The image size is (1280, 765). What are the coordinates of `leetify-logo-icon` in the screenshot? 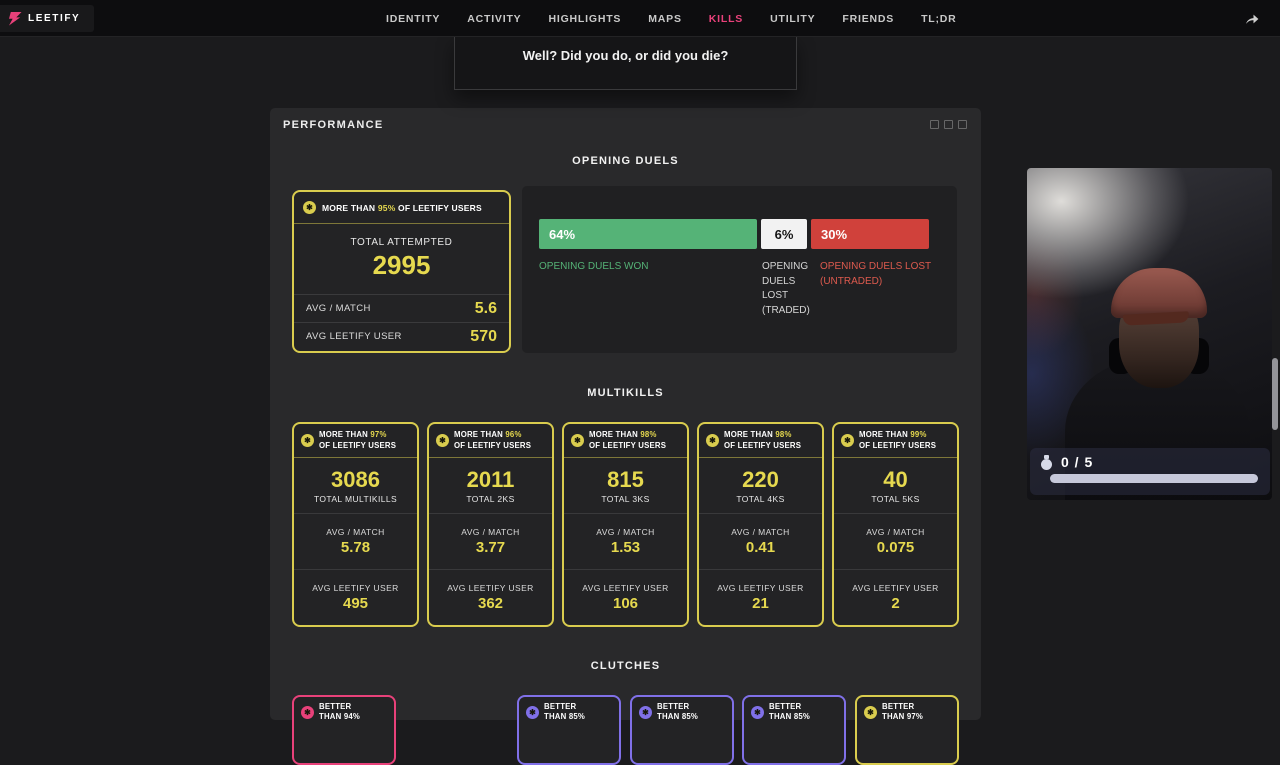 It's located at (15, 18).